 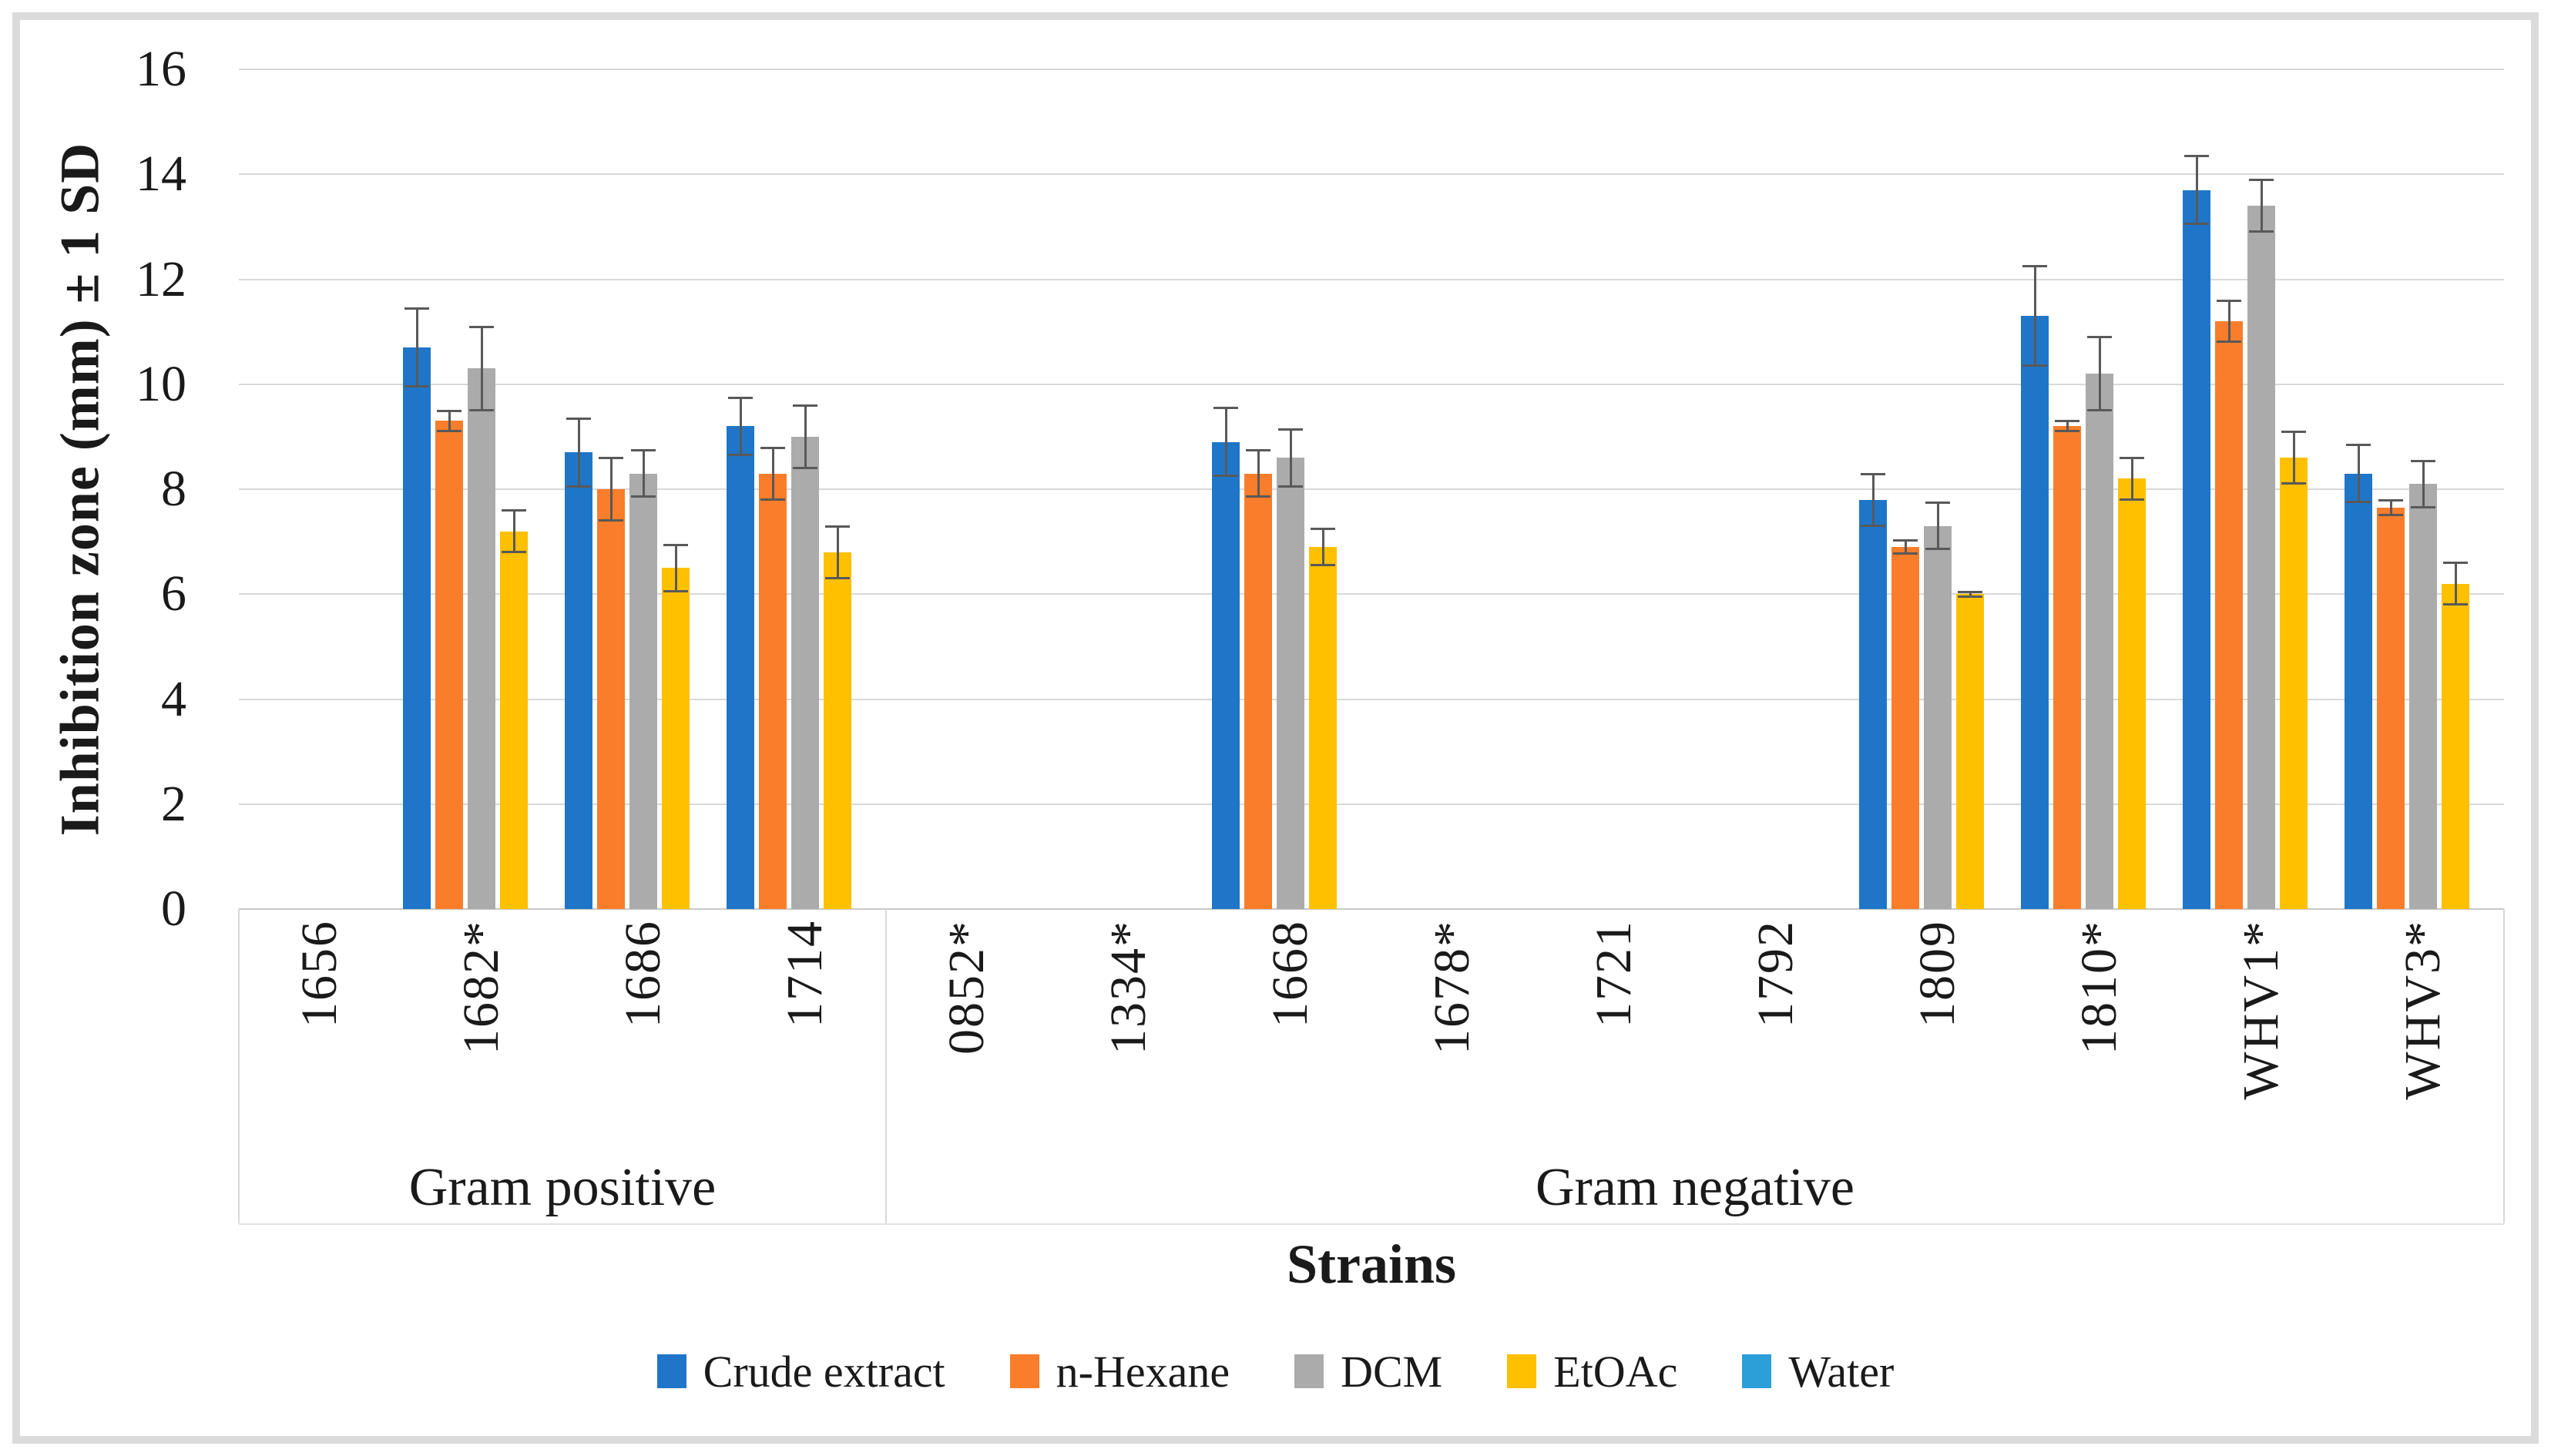 I want to click on legend-label: DCM, so click(x=1392, y=1371).